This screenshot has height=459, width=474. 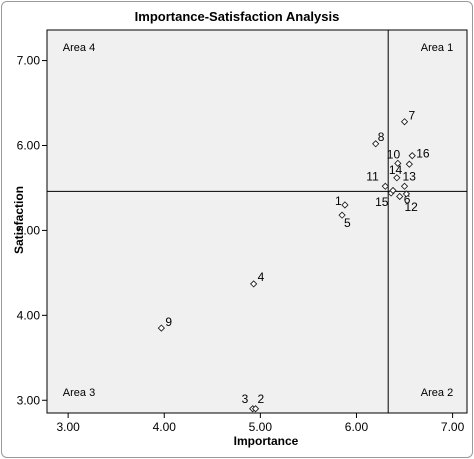 What do you see at coordinates (382, 202) in the screenshot?
I see `data-point-label: 15` at bounding box center [382, 202].